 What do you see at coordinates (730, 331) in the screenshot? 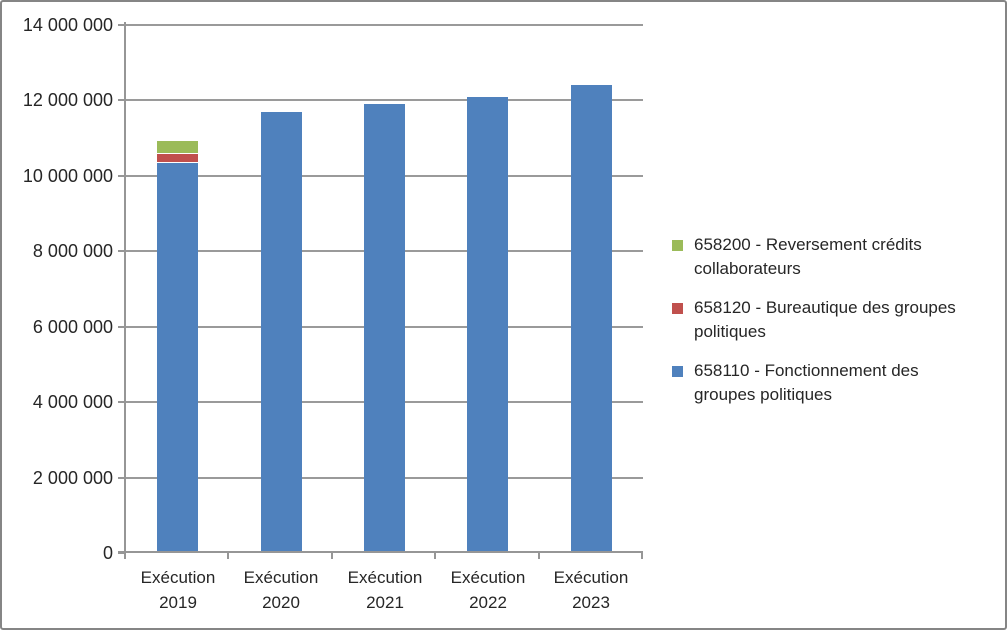
I see `legend-label-line: politiques` at bounding box center [730, 331].